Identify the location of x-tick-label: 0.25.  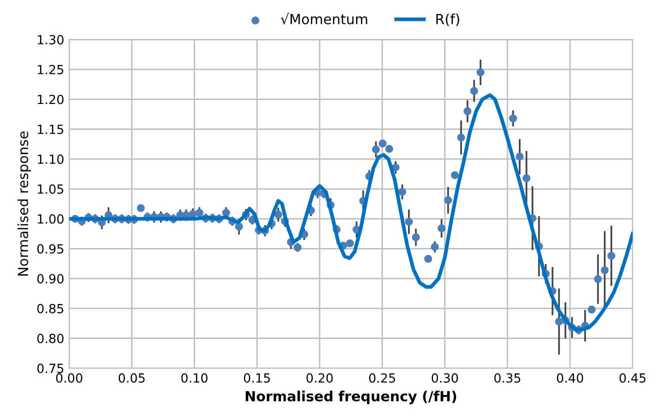
(382, 378).